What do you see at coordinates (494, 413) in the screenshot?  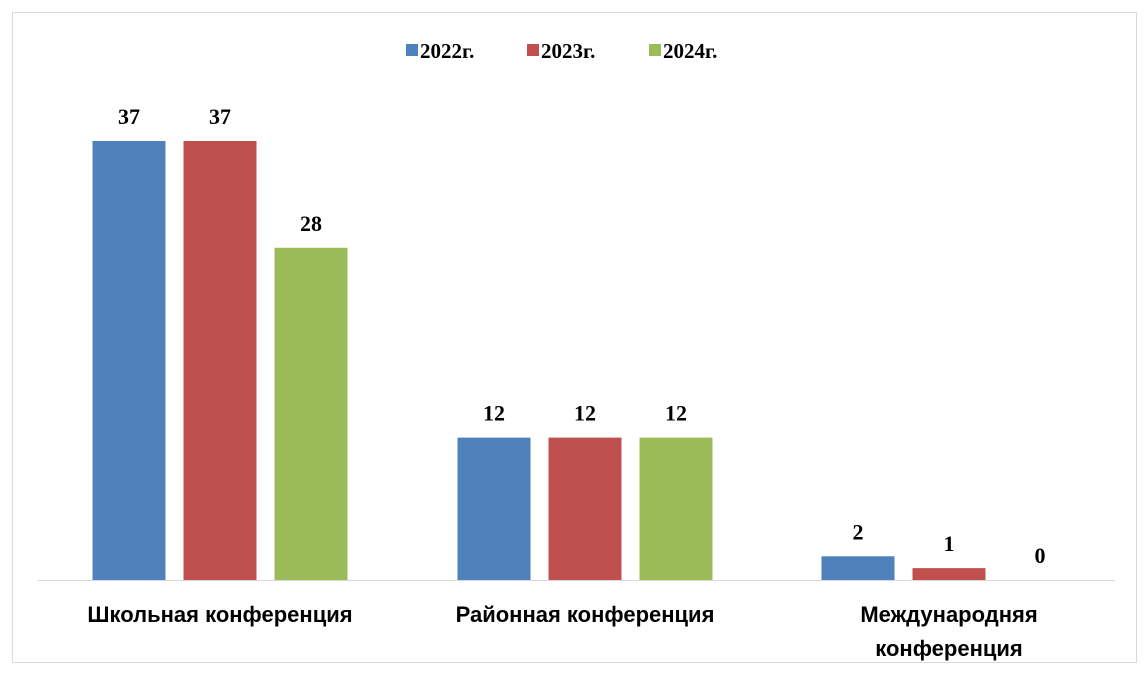 I see `data-label-2-1: 12` at bounding box center [494, 413].